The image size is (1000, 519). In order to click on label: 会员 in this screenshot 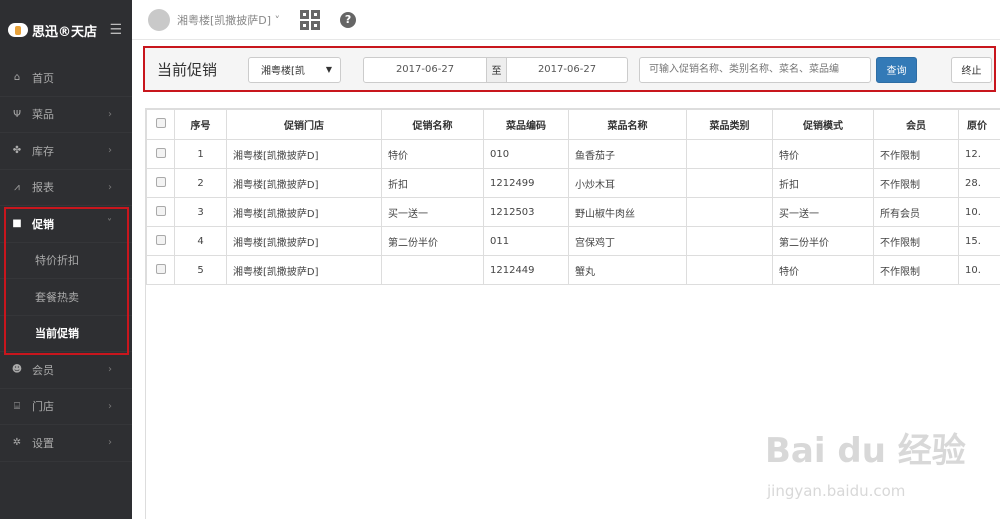, I will do `click(43, 370)`.